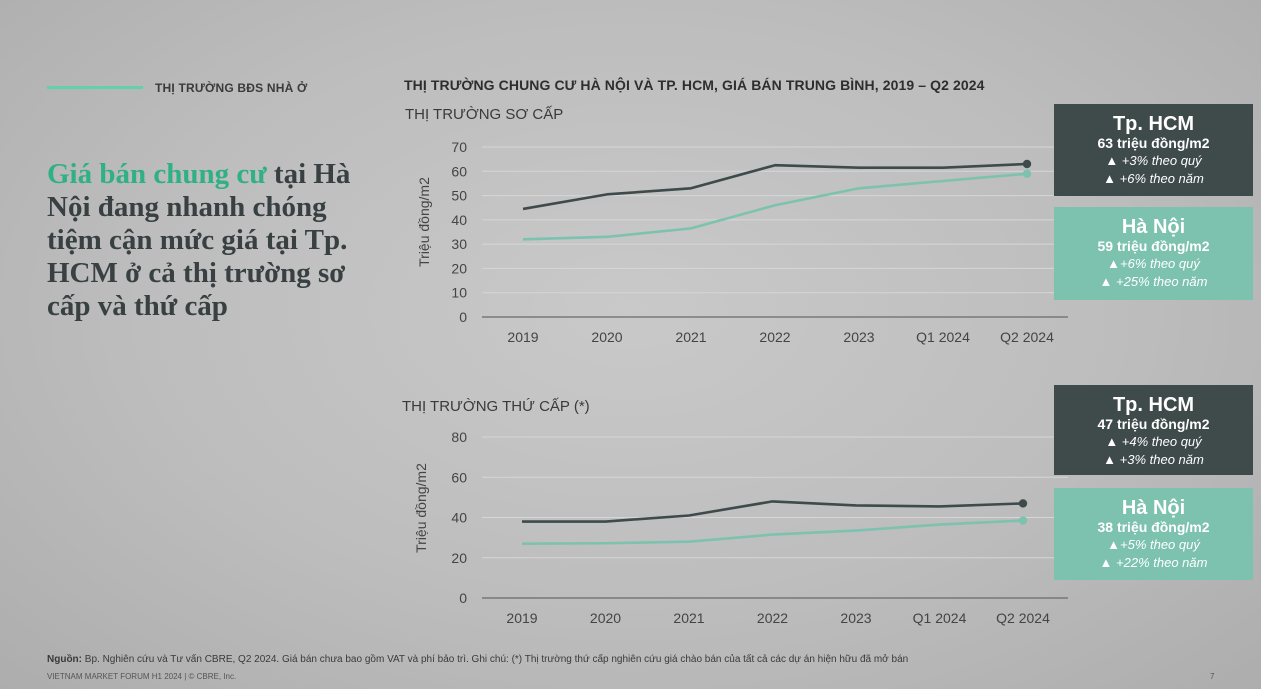  What do you see at coordinates (459, 437) in the screenshot?
I see `y-tick-label: 80` at bounding box center [459, 437].